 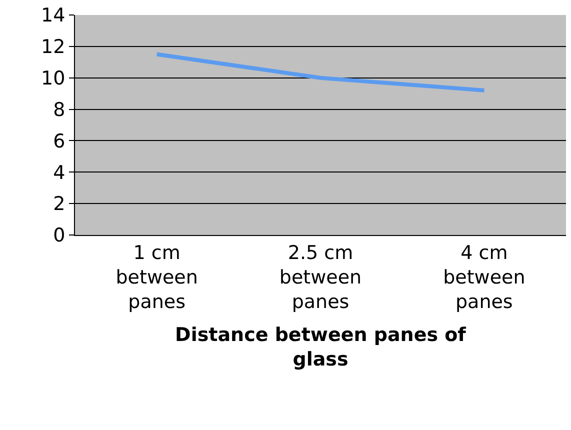 I want to click on y-tick-label: 8, so click(x=59, y=109).